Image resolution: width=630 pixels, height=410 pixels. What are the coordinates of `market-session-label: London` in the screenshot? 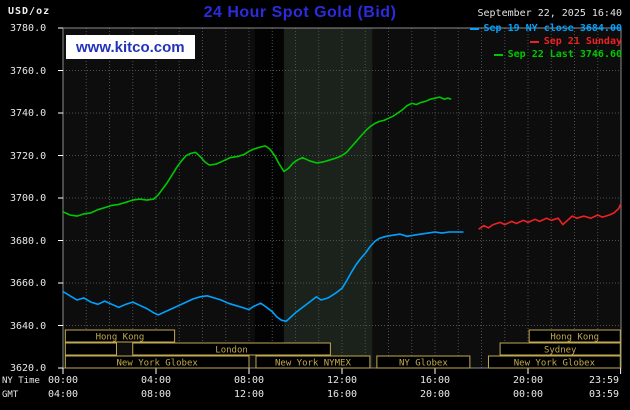 It's located at (231, 351).